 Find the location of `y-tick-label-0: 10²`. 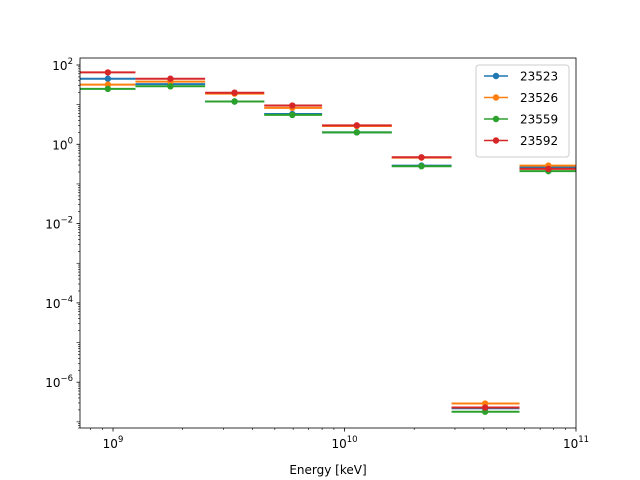

y-tick-label-0: 10² is located at coordinates (62, 65).